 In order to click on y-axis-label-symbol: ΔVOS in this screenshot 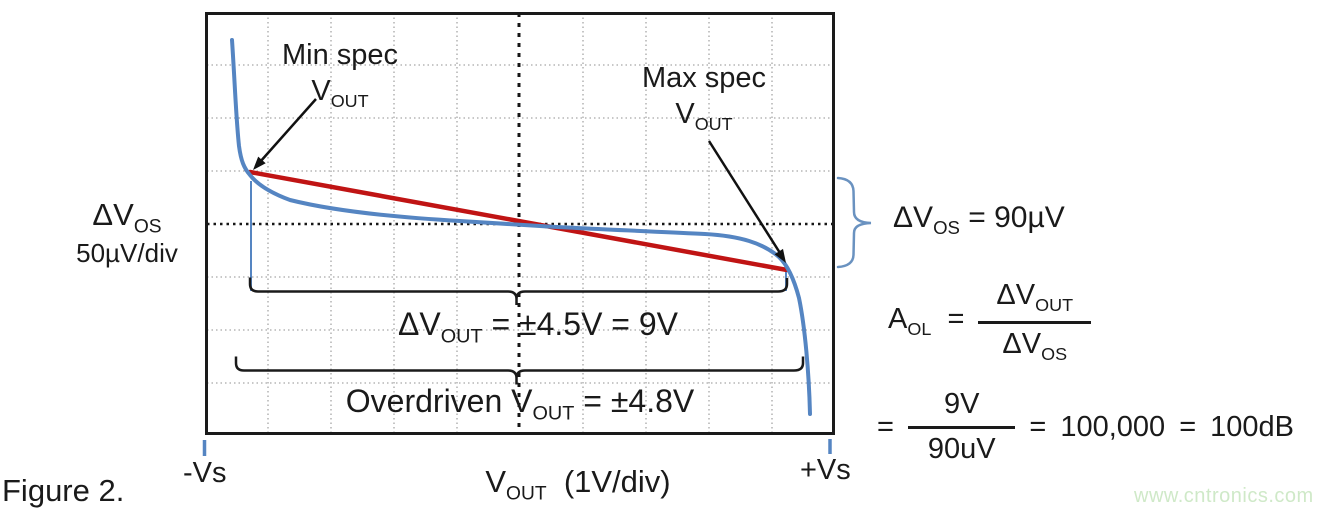, I will do `click(127, 217)`.